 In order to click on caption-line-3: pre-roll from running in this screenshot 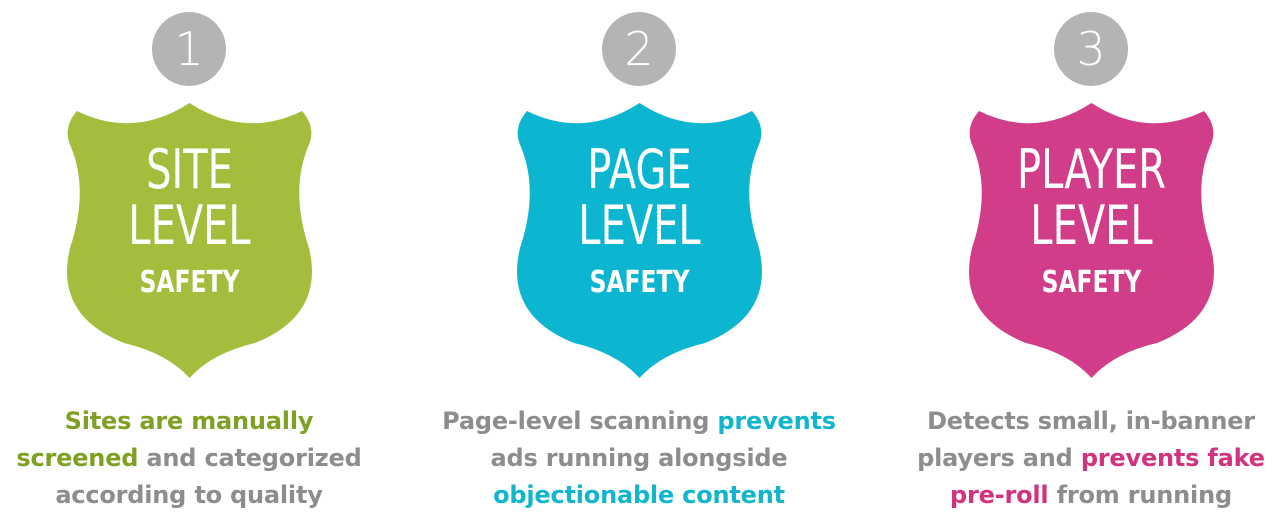, I will do `click(1091, 495)`.